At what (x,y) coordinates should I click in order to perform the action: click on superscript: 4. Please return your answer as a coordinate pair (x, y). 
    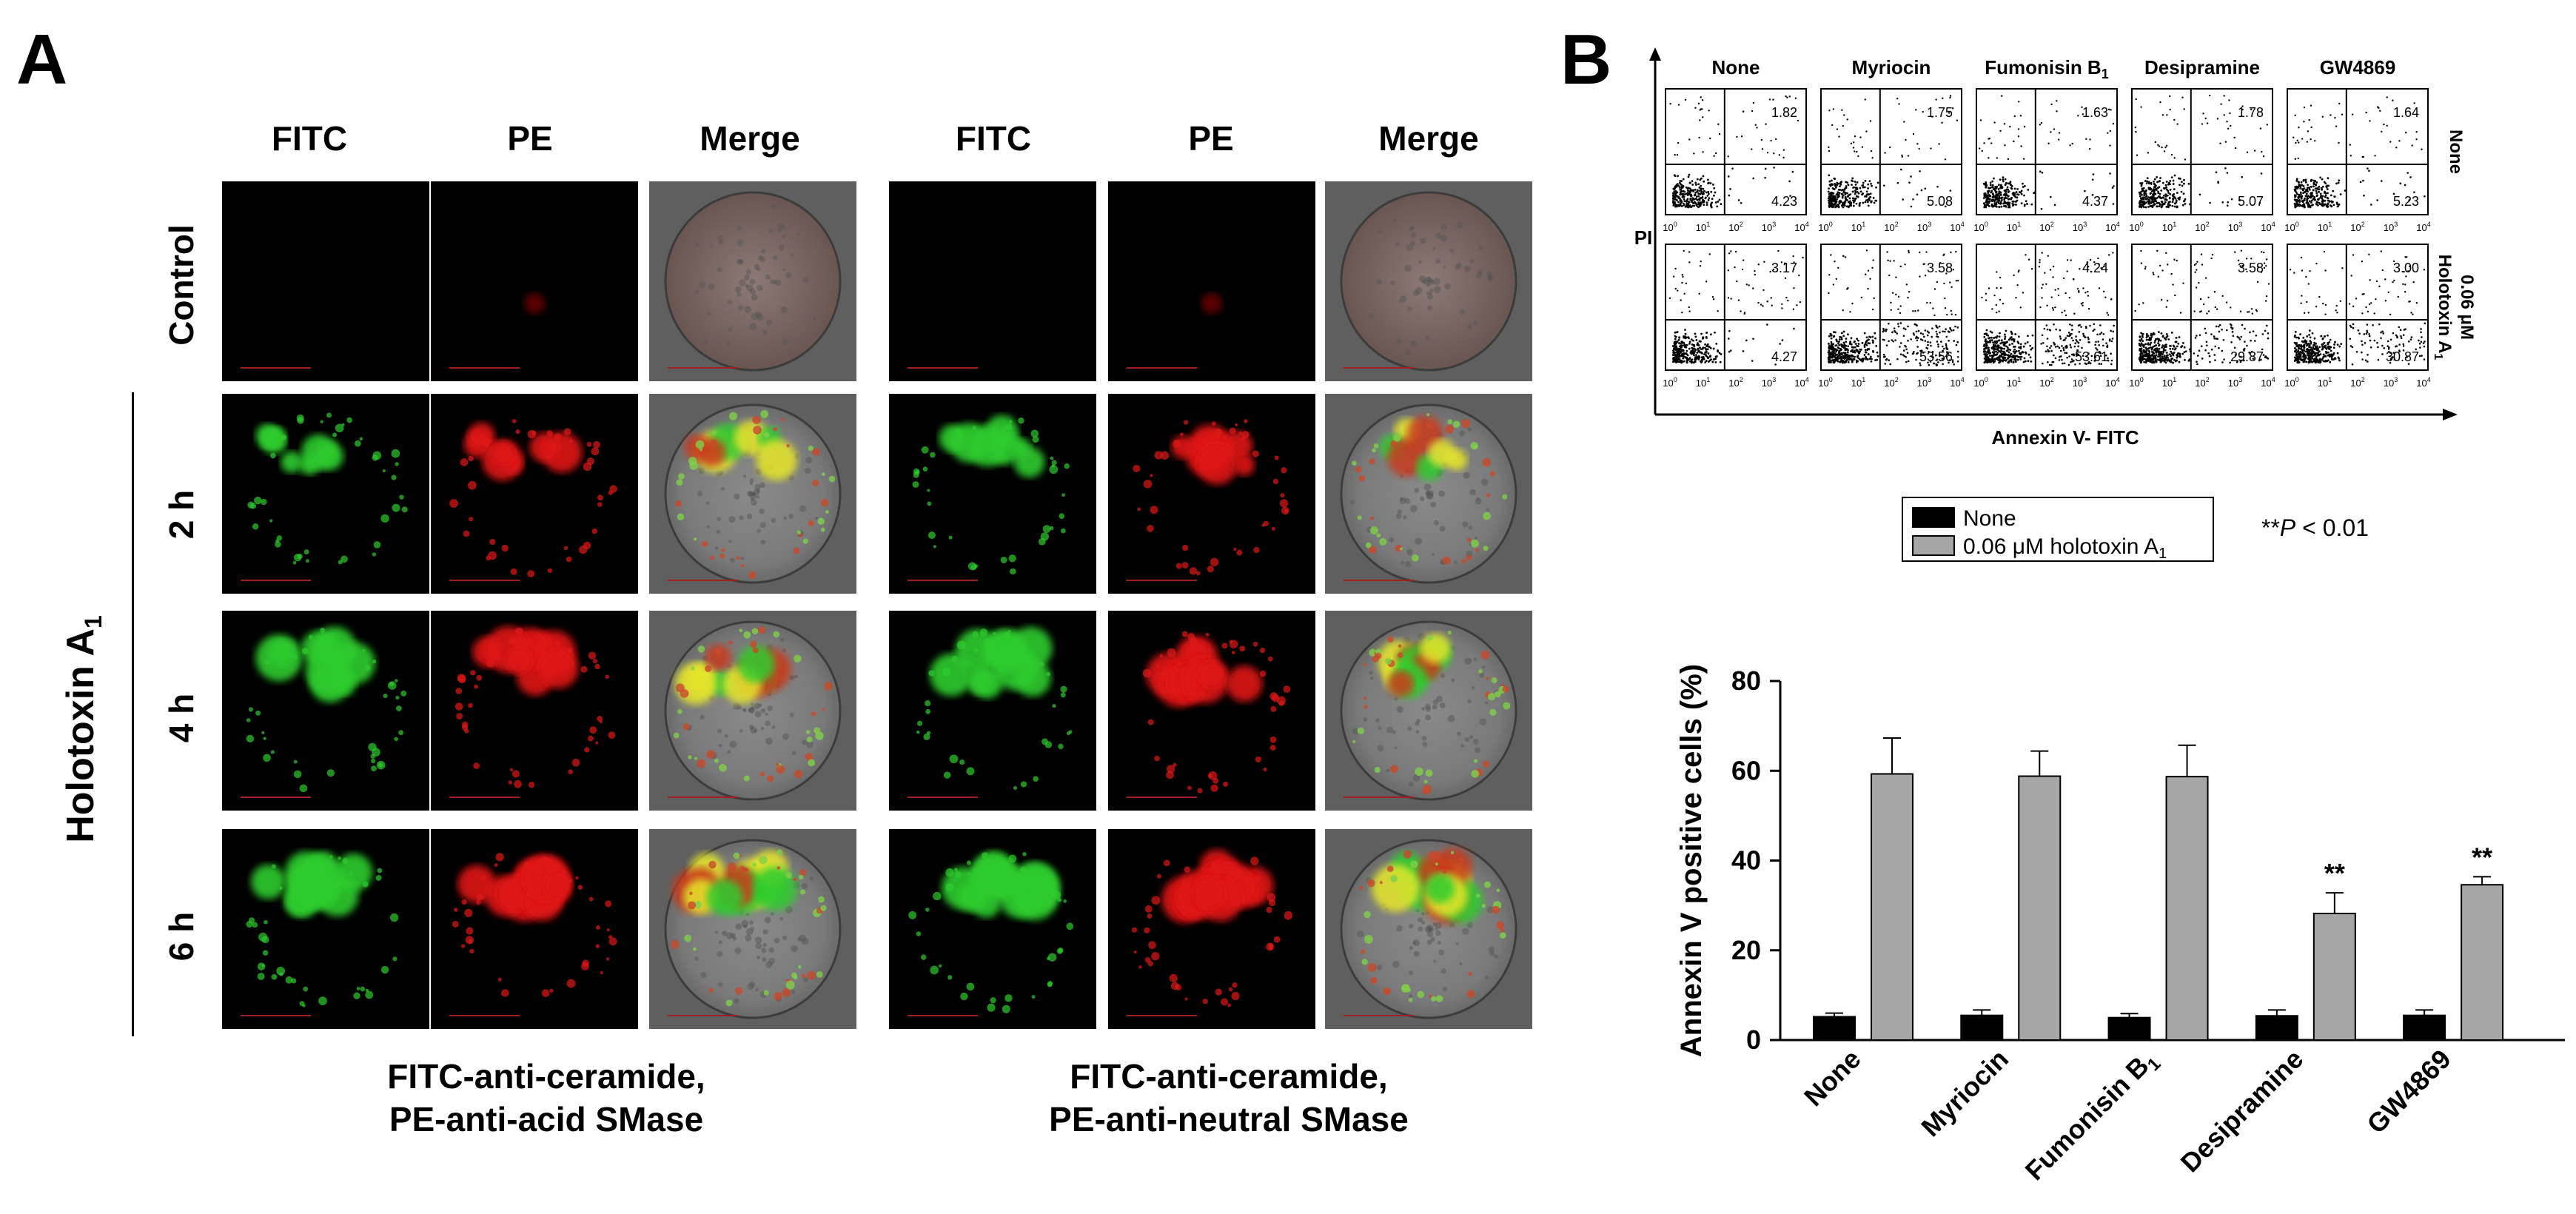
    Looking at the image, I should click on (1963, 224).